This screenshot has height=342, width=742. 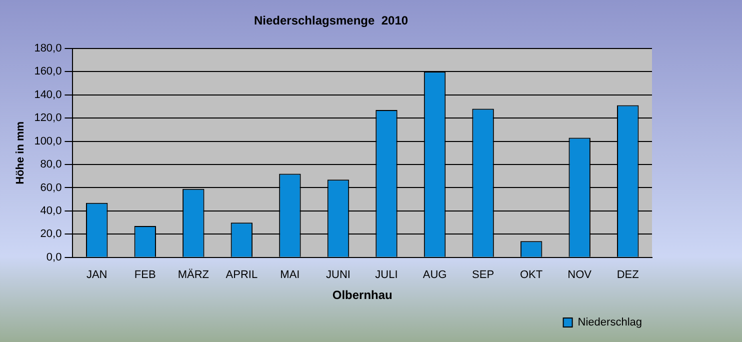 What do you see at coordinates (331, 21) in the screenshot?
I see `chart-title: Niederschlagsmenge 2010` at bounding box center [331, 21].